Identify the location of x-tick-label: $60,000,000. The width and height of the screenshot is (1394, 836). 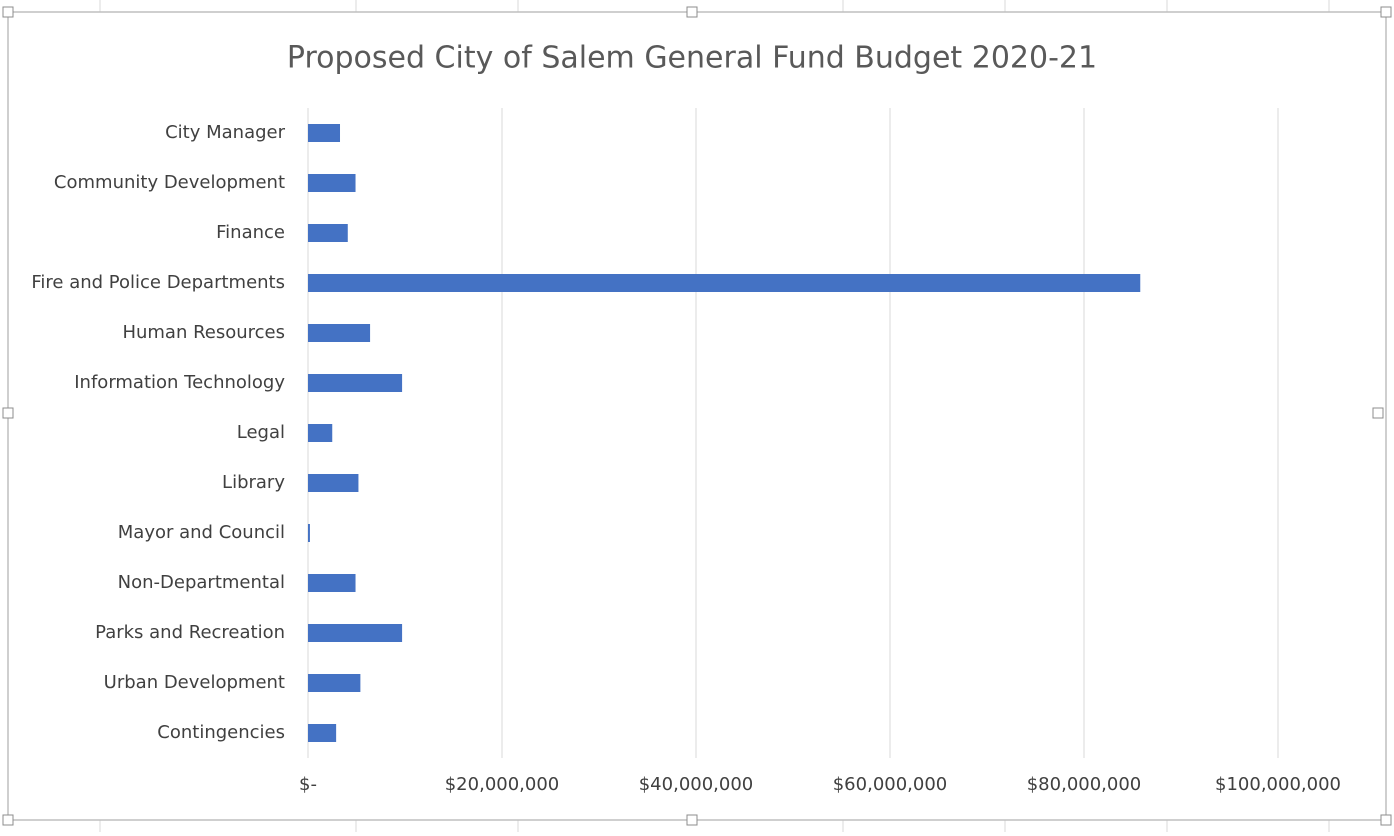
(890, 784).